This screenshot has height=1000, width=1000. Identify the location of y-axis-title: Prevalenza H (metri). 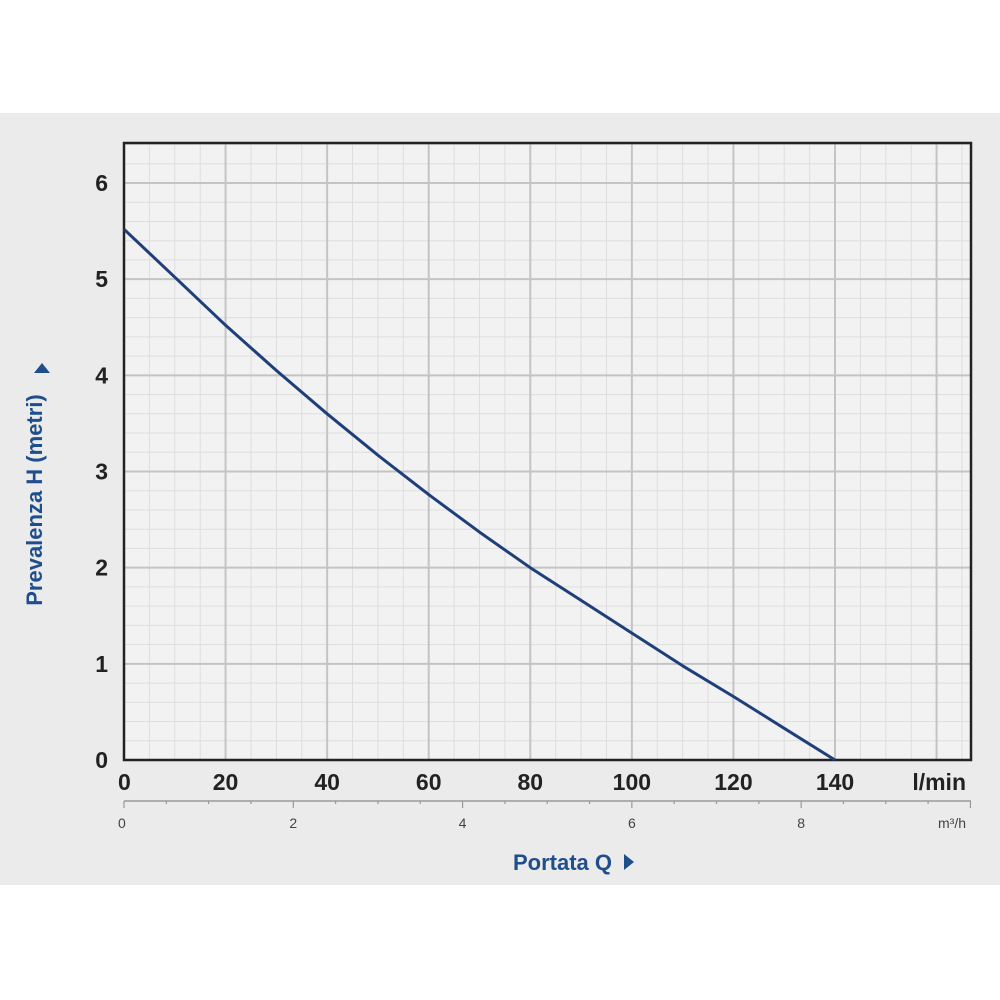
(34, 500).